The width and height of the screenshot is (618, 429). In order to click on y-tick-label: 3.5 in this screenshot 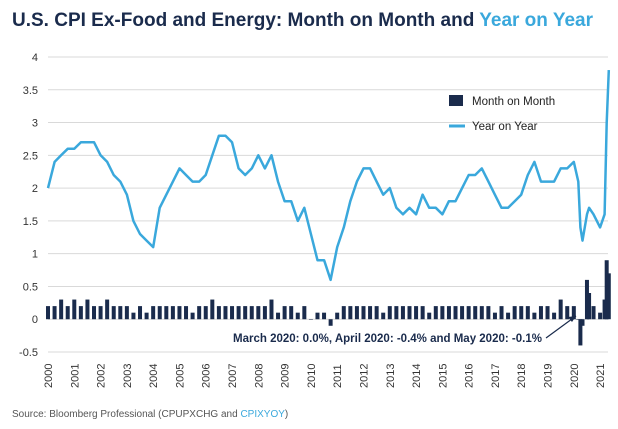, I will do `click(30, 91)`.